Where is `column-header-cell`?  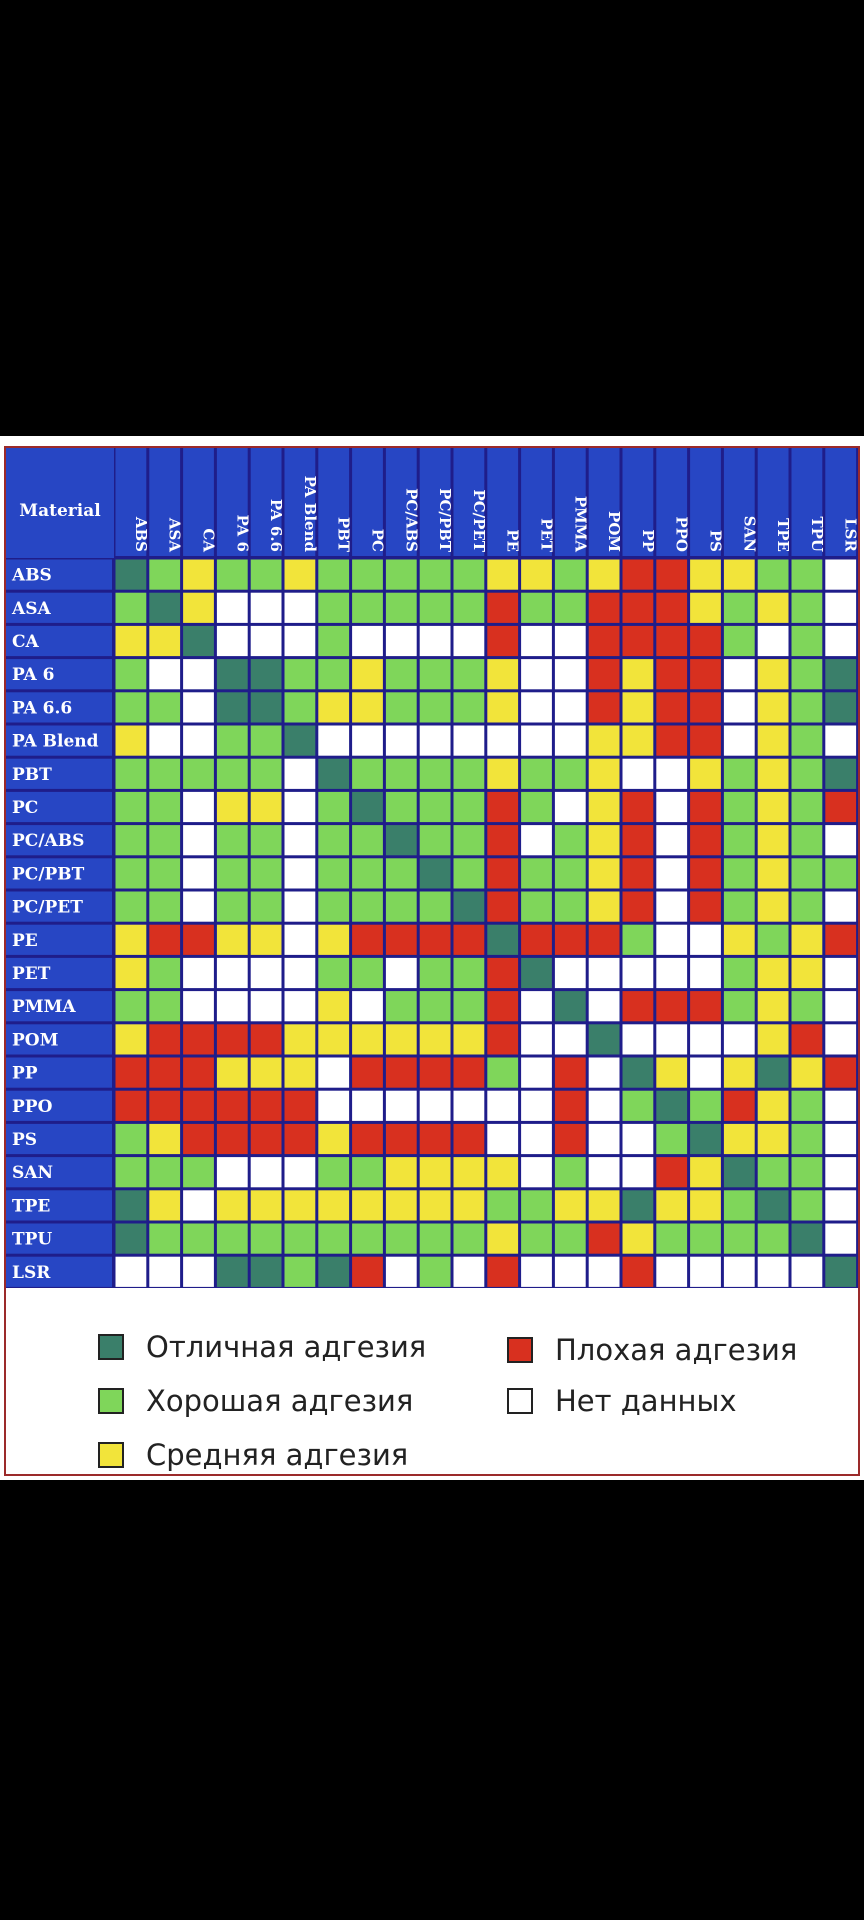
column-header-cell is located at coordinates (672, 502).